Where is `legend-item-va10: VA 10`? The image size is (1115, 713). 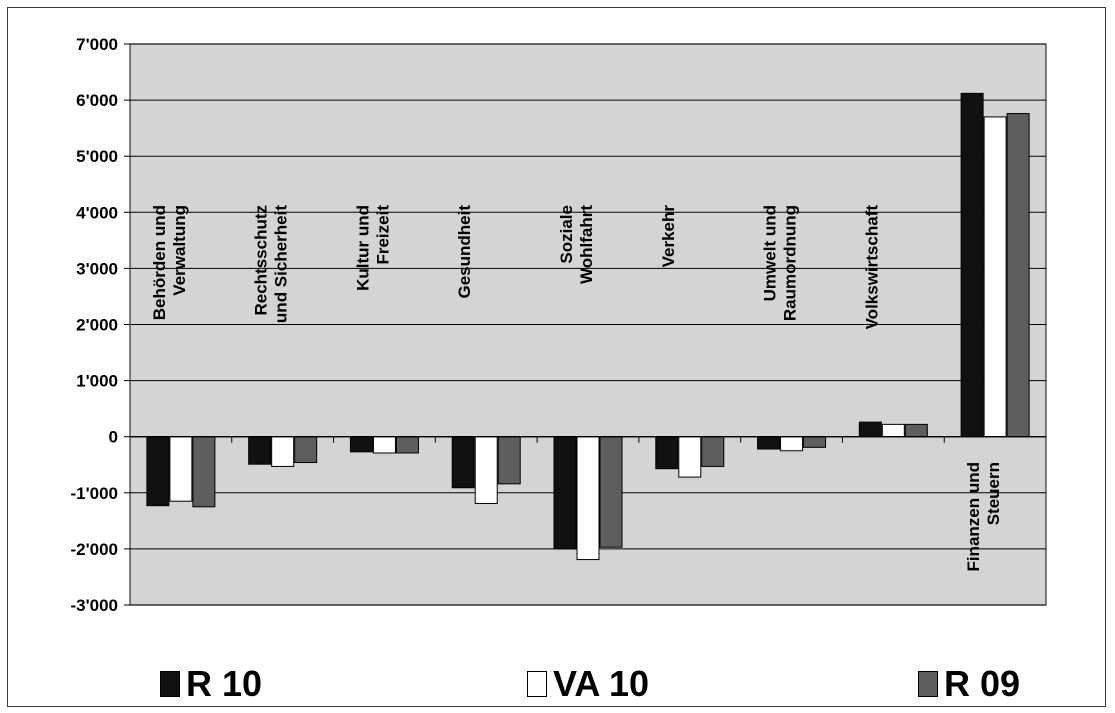 legend-item-va10: VA 10 is located at coordinates (588, 684).